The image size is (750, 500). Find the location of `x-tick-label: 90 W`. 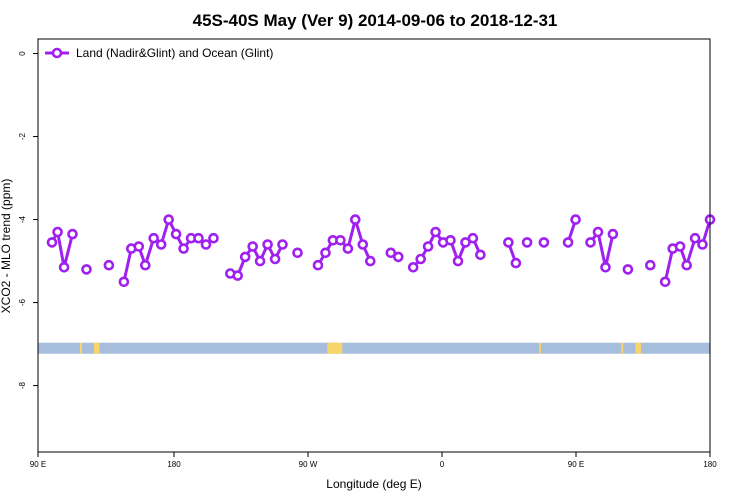

x-tick-label: 90 W is located at coordinates (308, 464).